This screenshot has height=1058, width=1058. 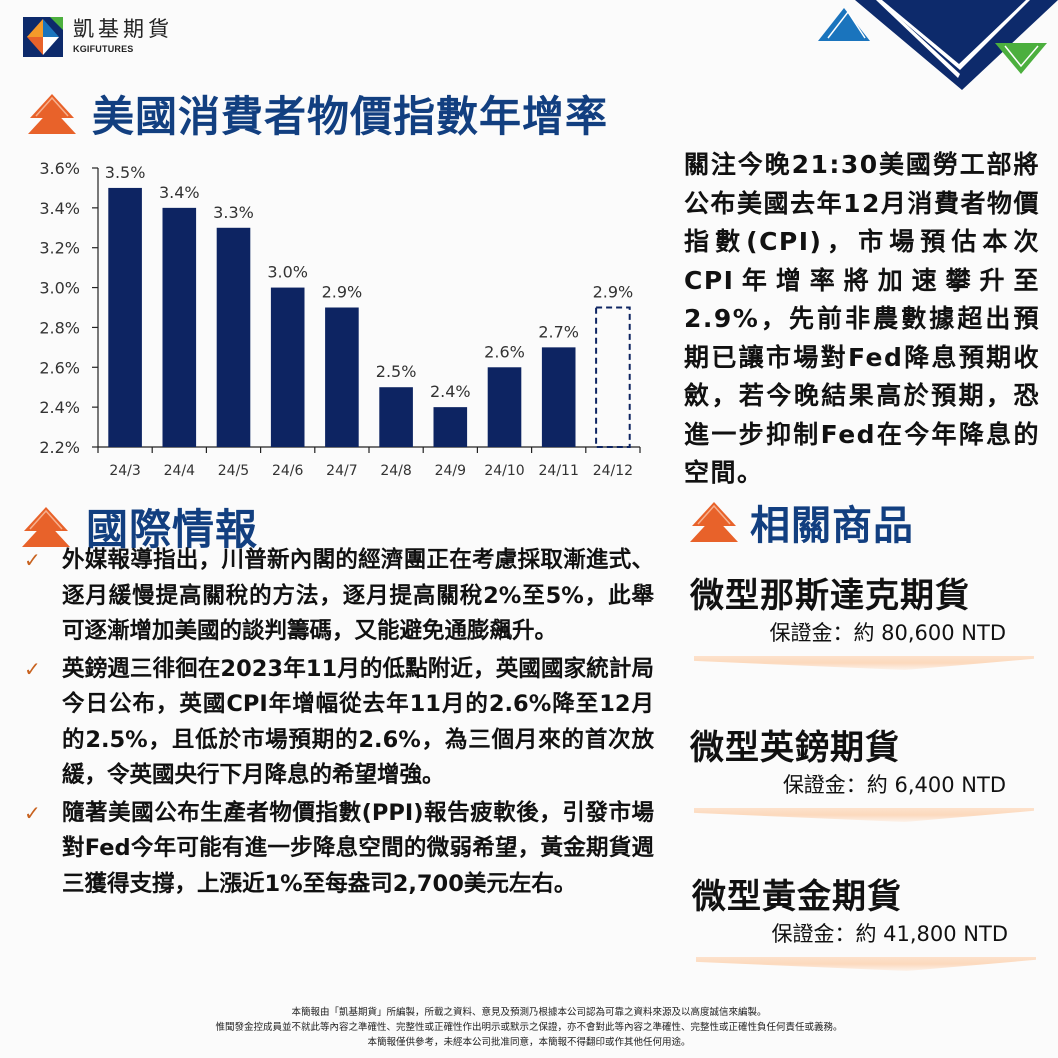 What do you see at coordinates (172, 529) in the screenshot?
I see `intl-title: 國際情報` at bounding box center [172, 529].